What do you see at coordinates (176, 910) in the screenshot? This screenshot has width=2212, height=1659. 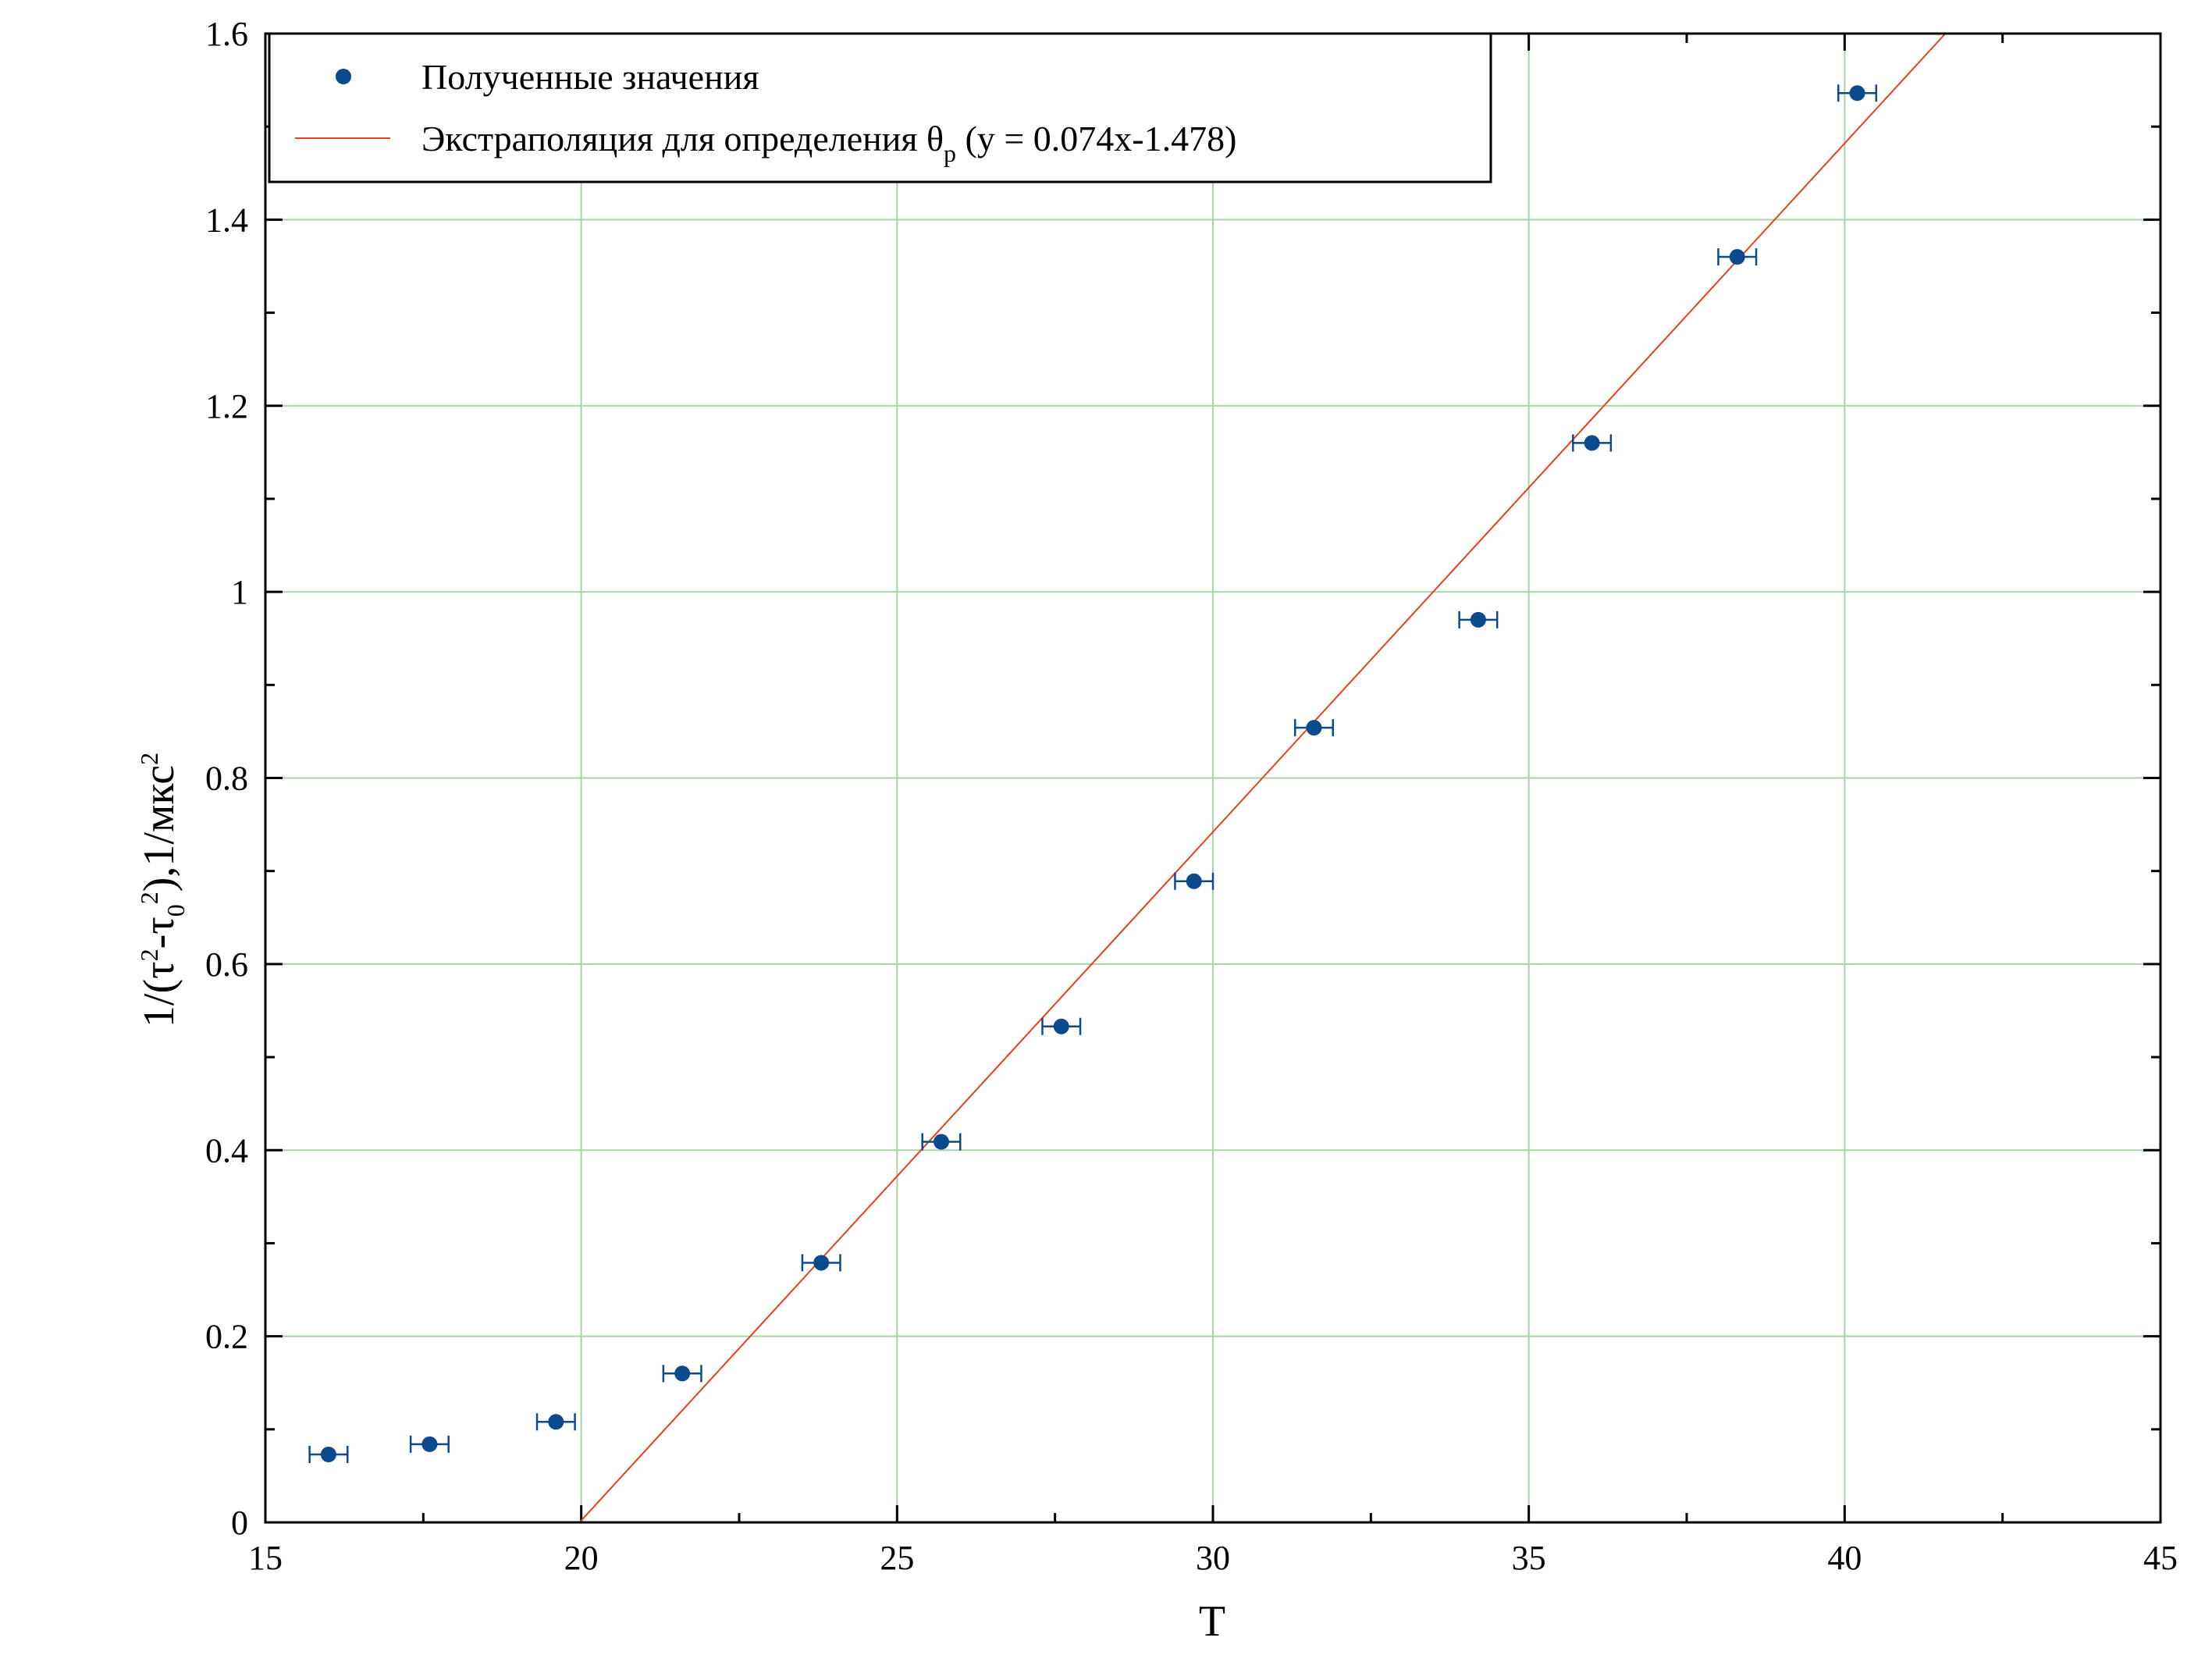 I see `y-axis-title-sub: 0` at bounding box center [176, 910].